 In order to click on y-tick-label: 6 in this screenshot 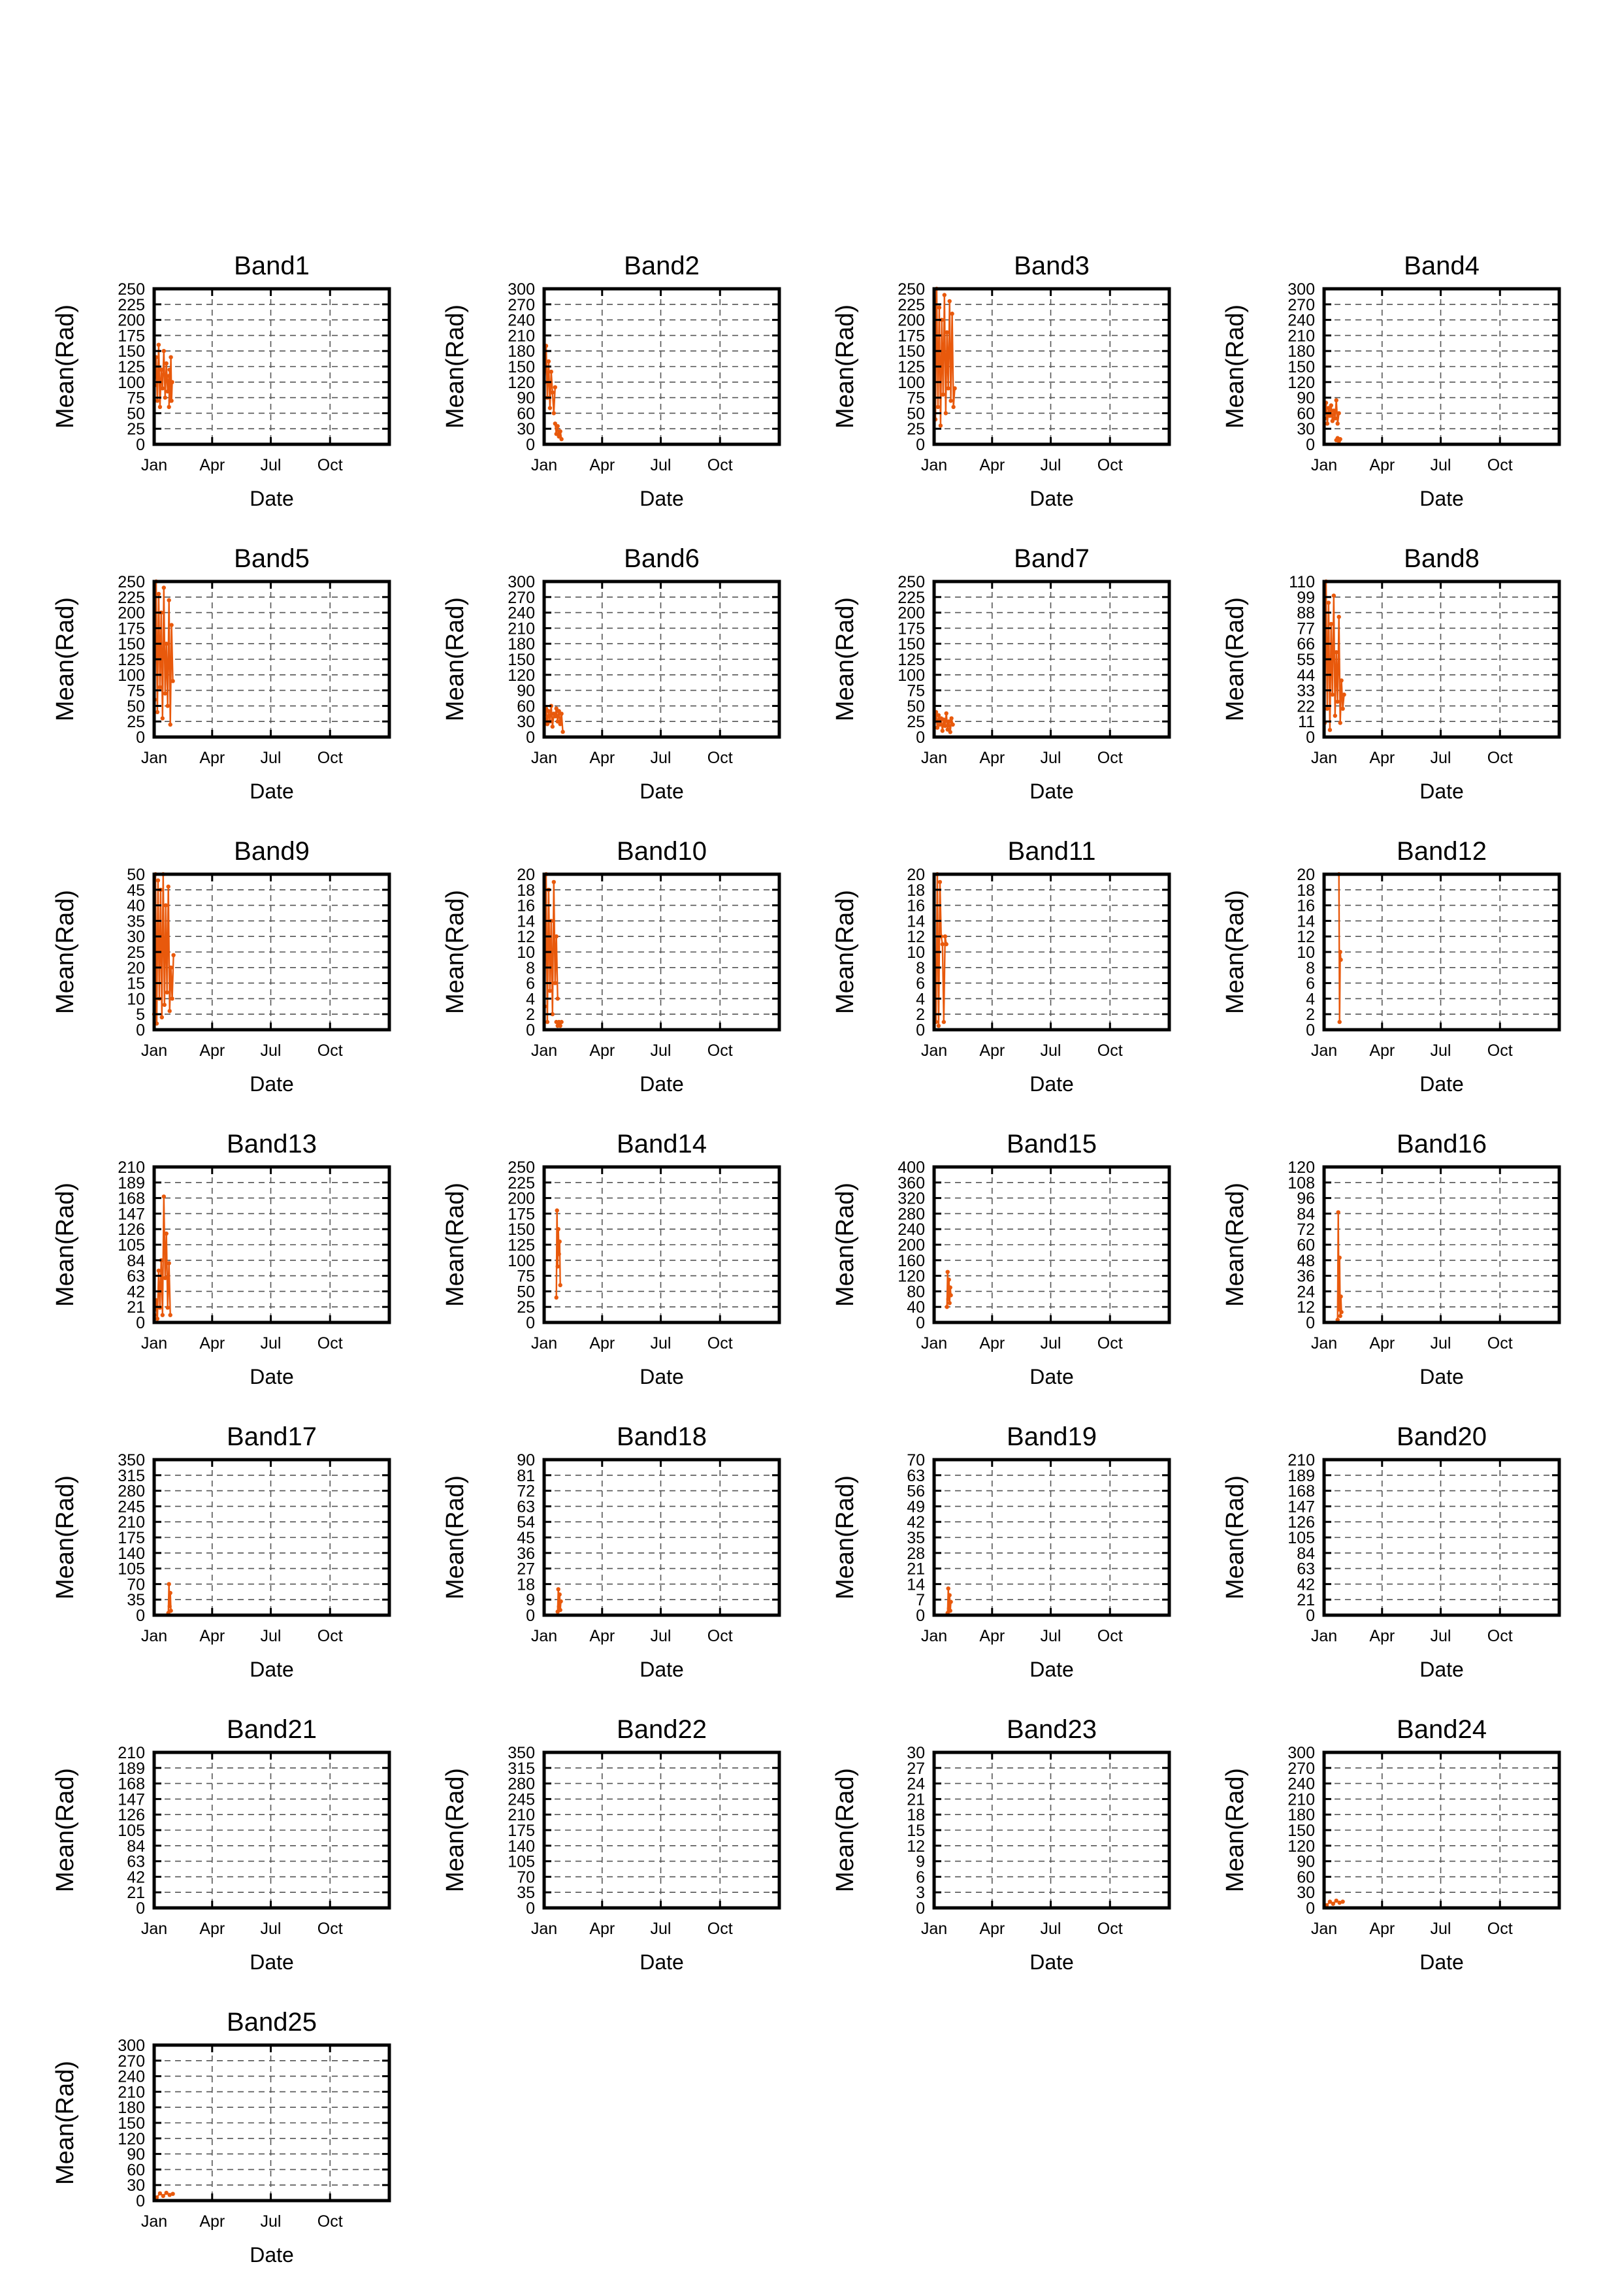, I will do `click(1310, 984)`.